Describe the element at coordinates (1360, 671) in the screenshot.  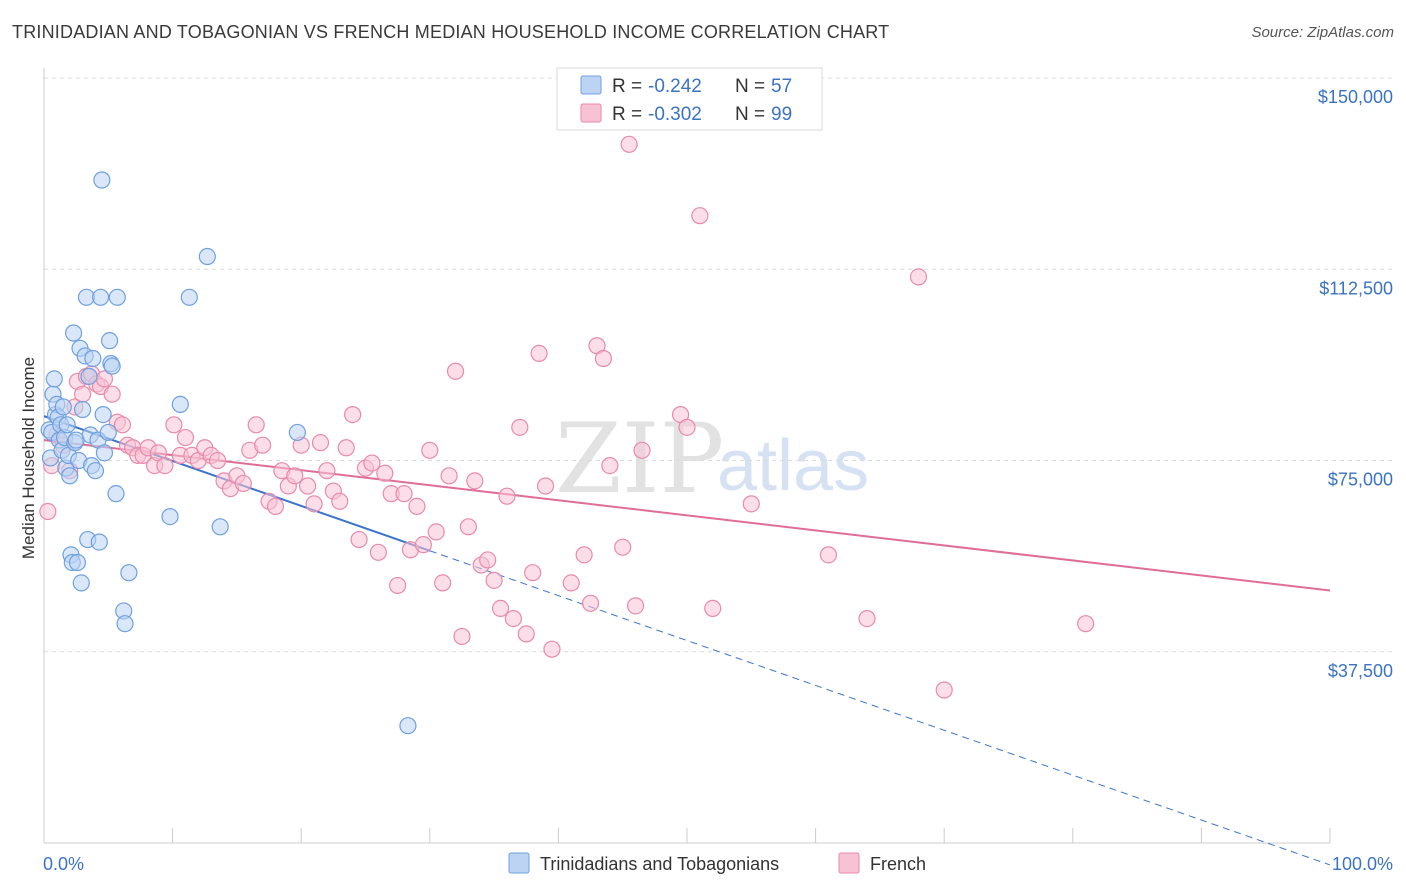
I see `y-tick-label-0: $37,500` at that location.